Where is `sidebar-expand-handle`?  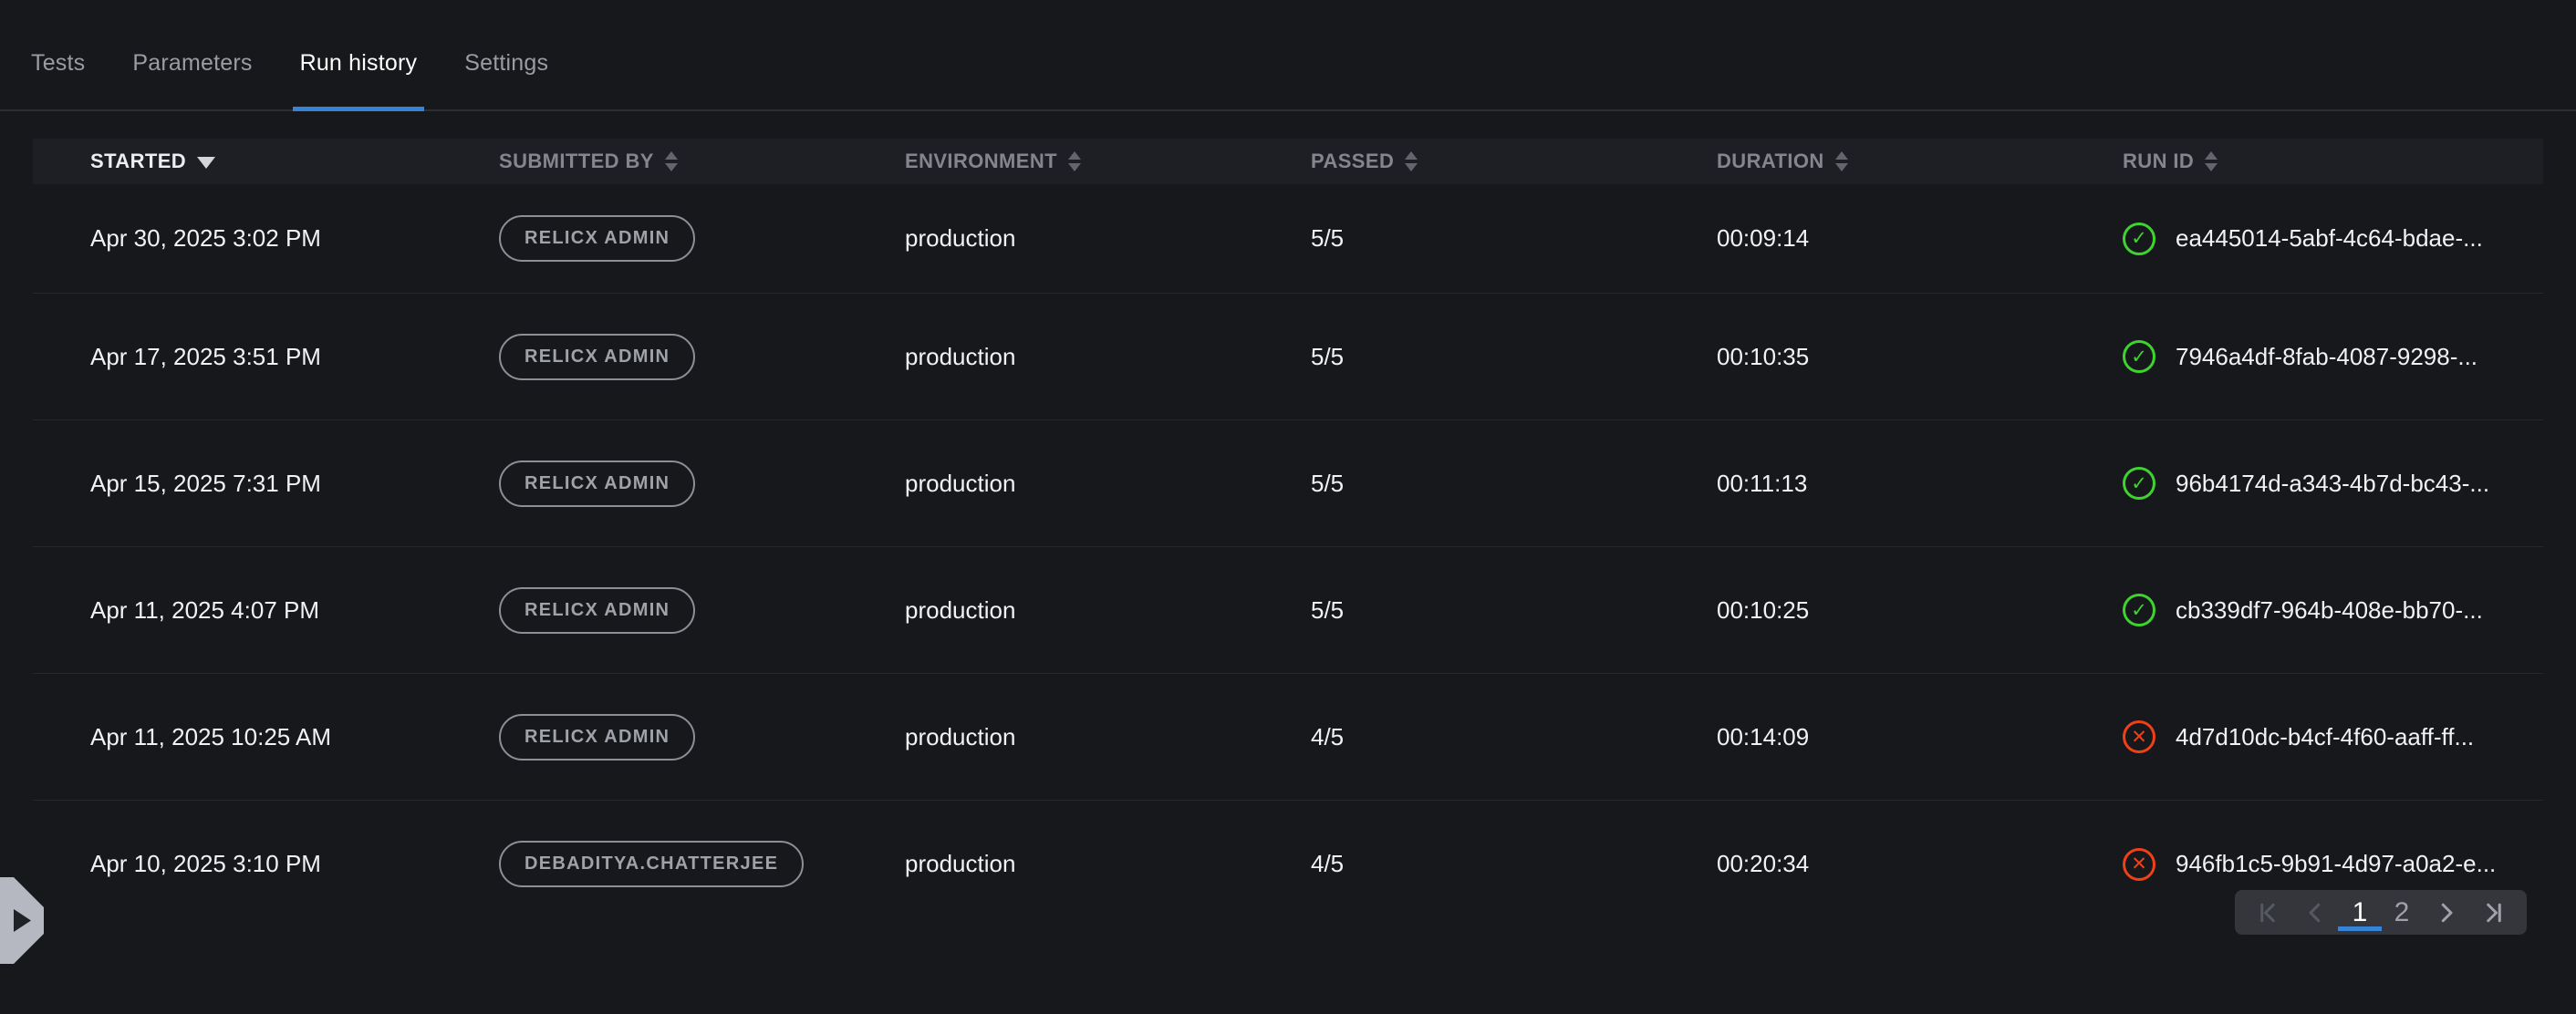
sidebar-expand-handle is located at coordinates (22, 920).